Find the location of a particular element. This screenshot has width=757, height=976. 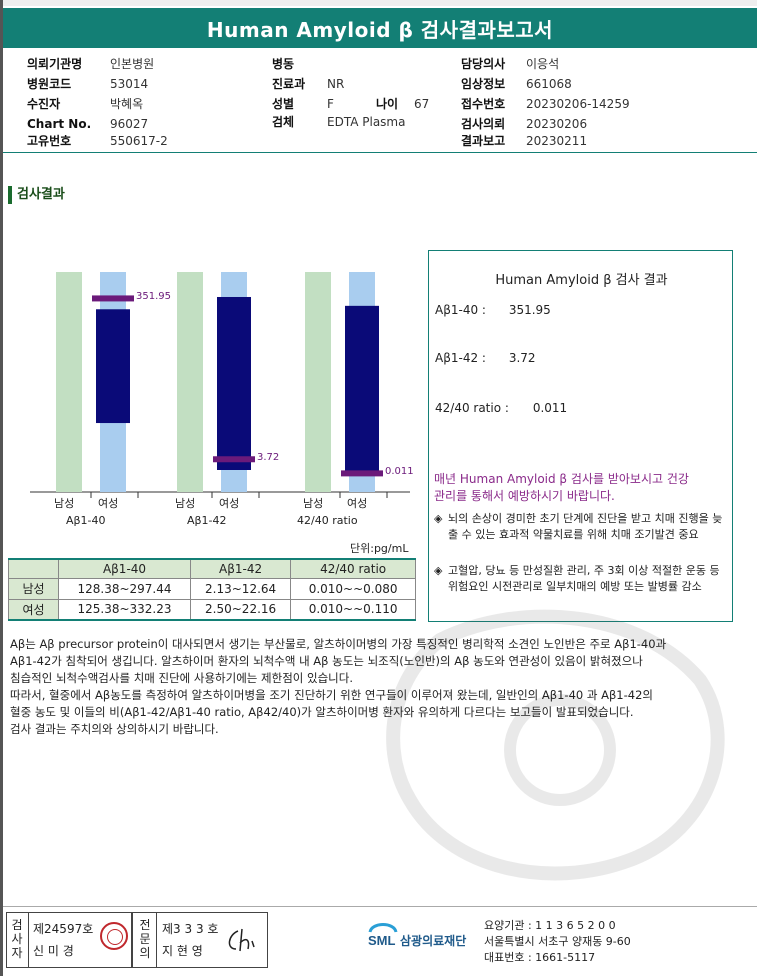

section-title: 검사결과 is located at coordinates (36, 195).